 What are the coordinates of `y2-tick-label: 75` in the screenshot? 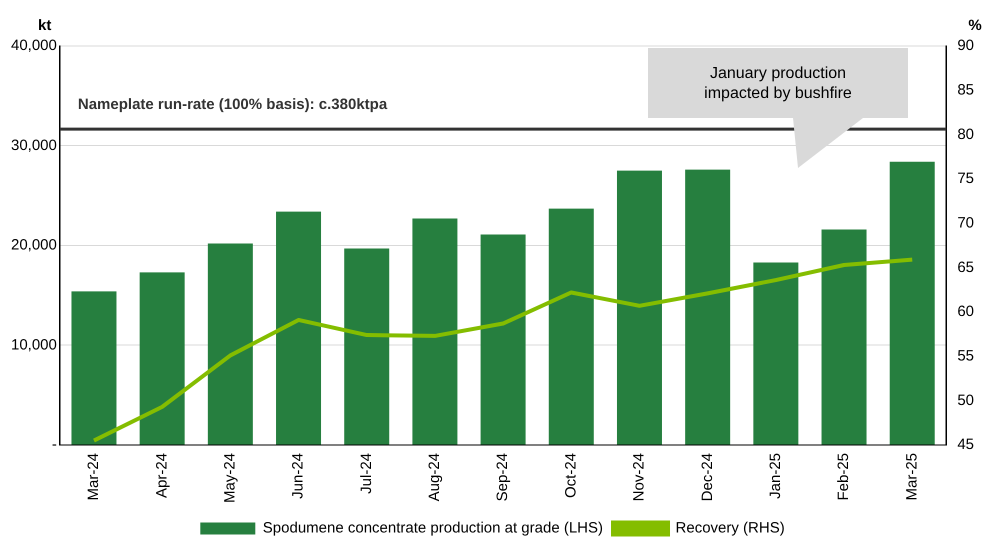 It's located at (965, 179).